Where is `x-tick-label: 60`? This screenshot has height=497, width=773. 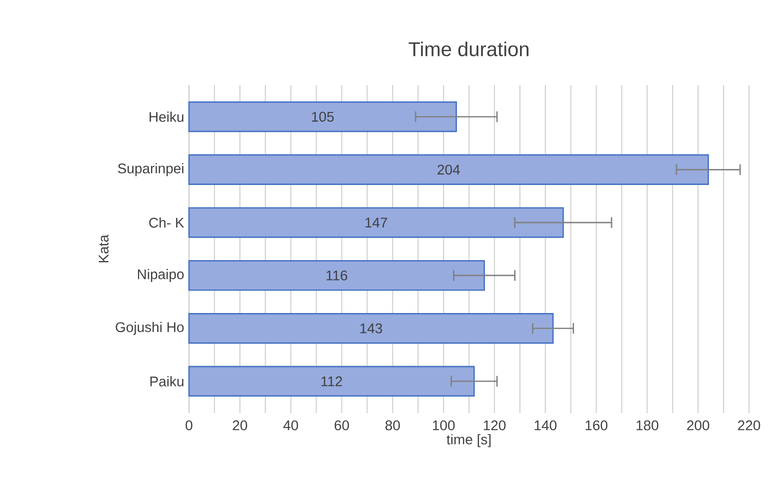 x-tick-label: 60 is located at coordinates (341, 425).